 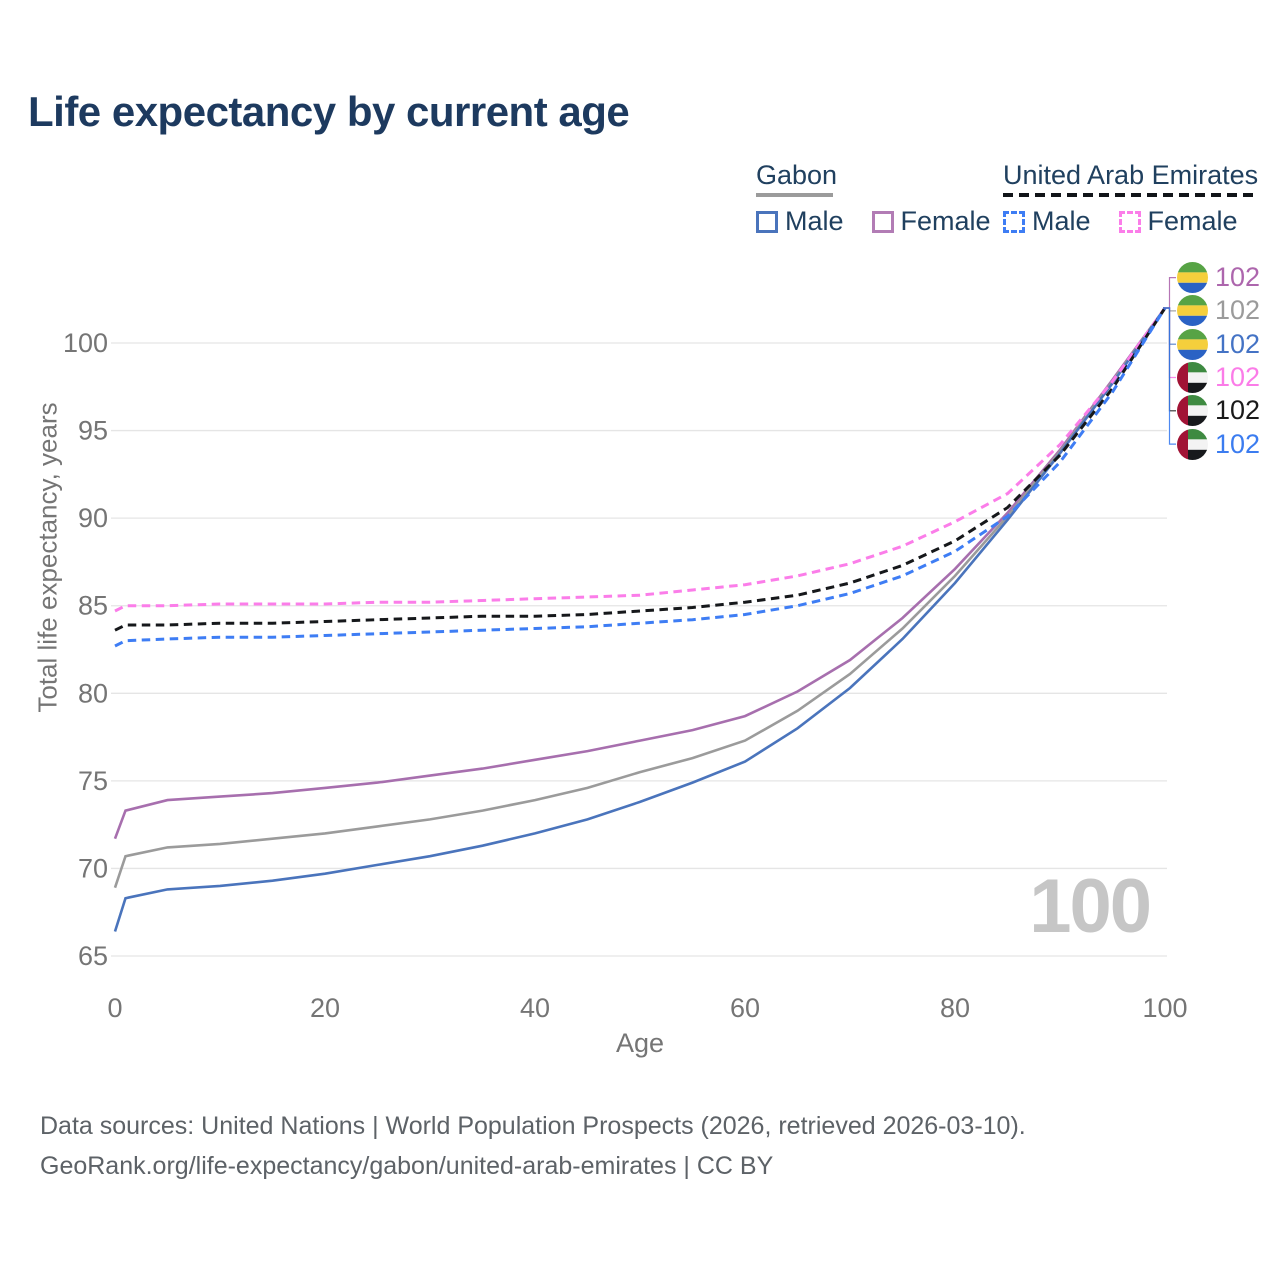 I want to click on x-tick-label-100: 100, so click(x=1164, y=1008).